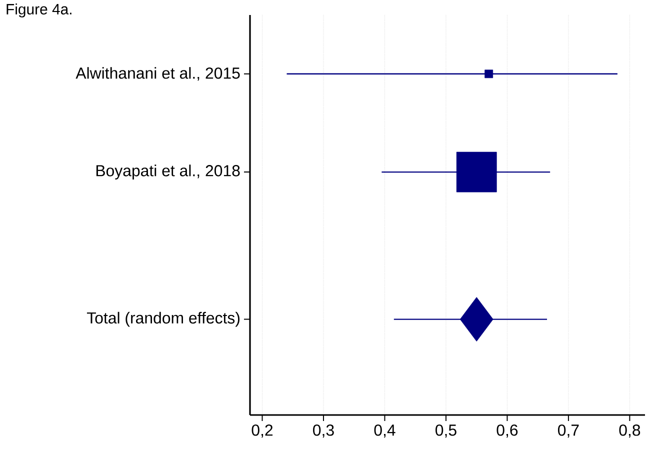  What do you see at coordinates (168, 172) in the screenshot?
I see `y-tick-label: Boyapati et al., 2018` at bounding box center [168, 172].